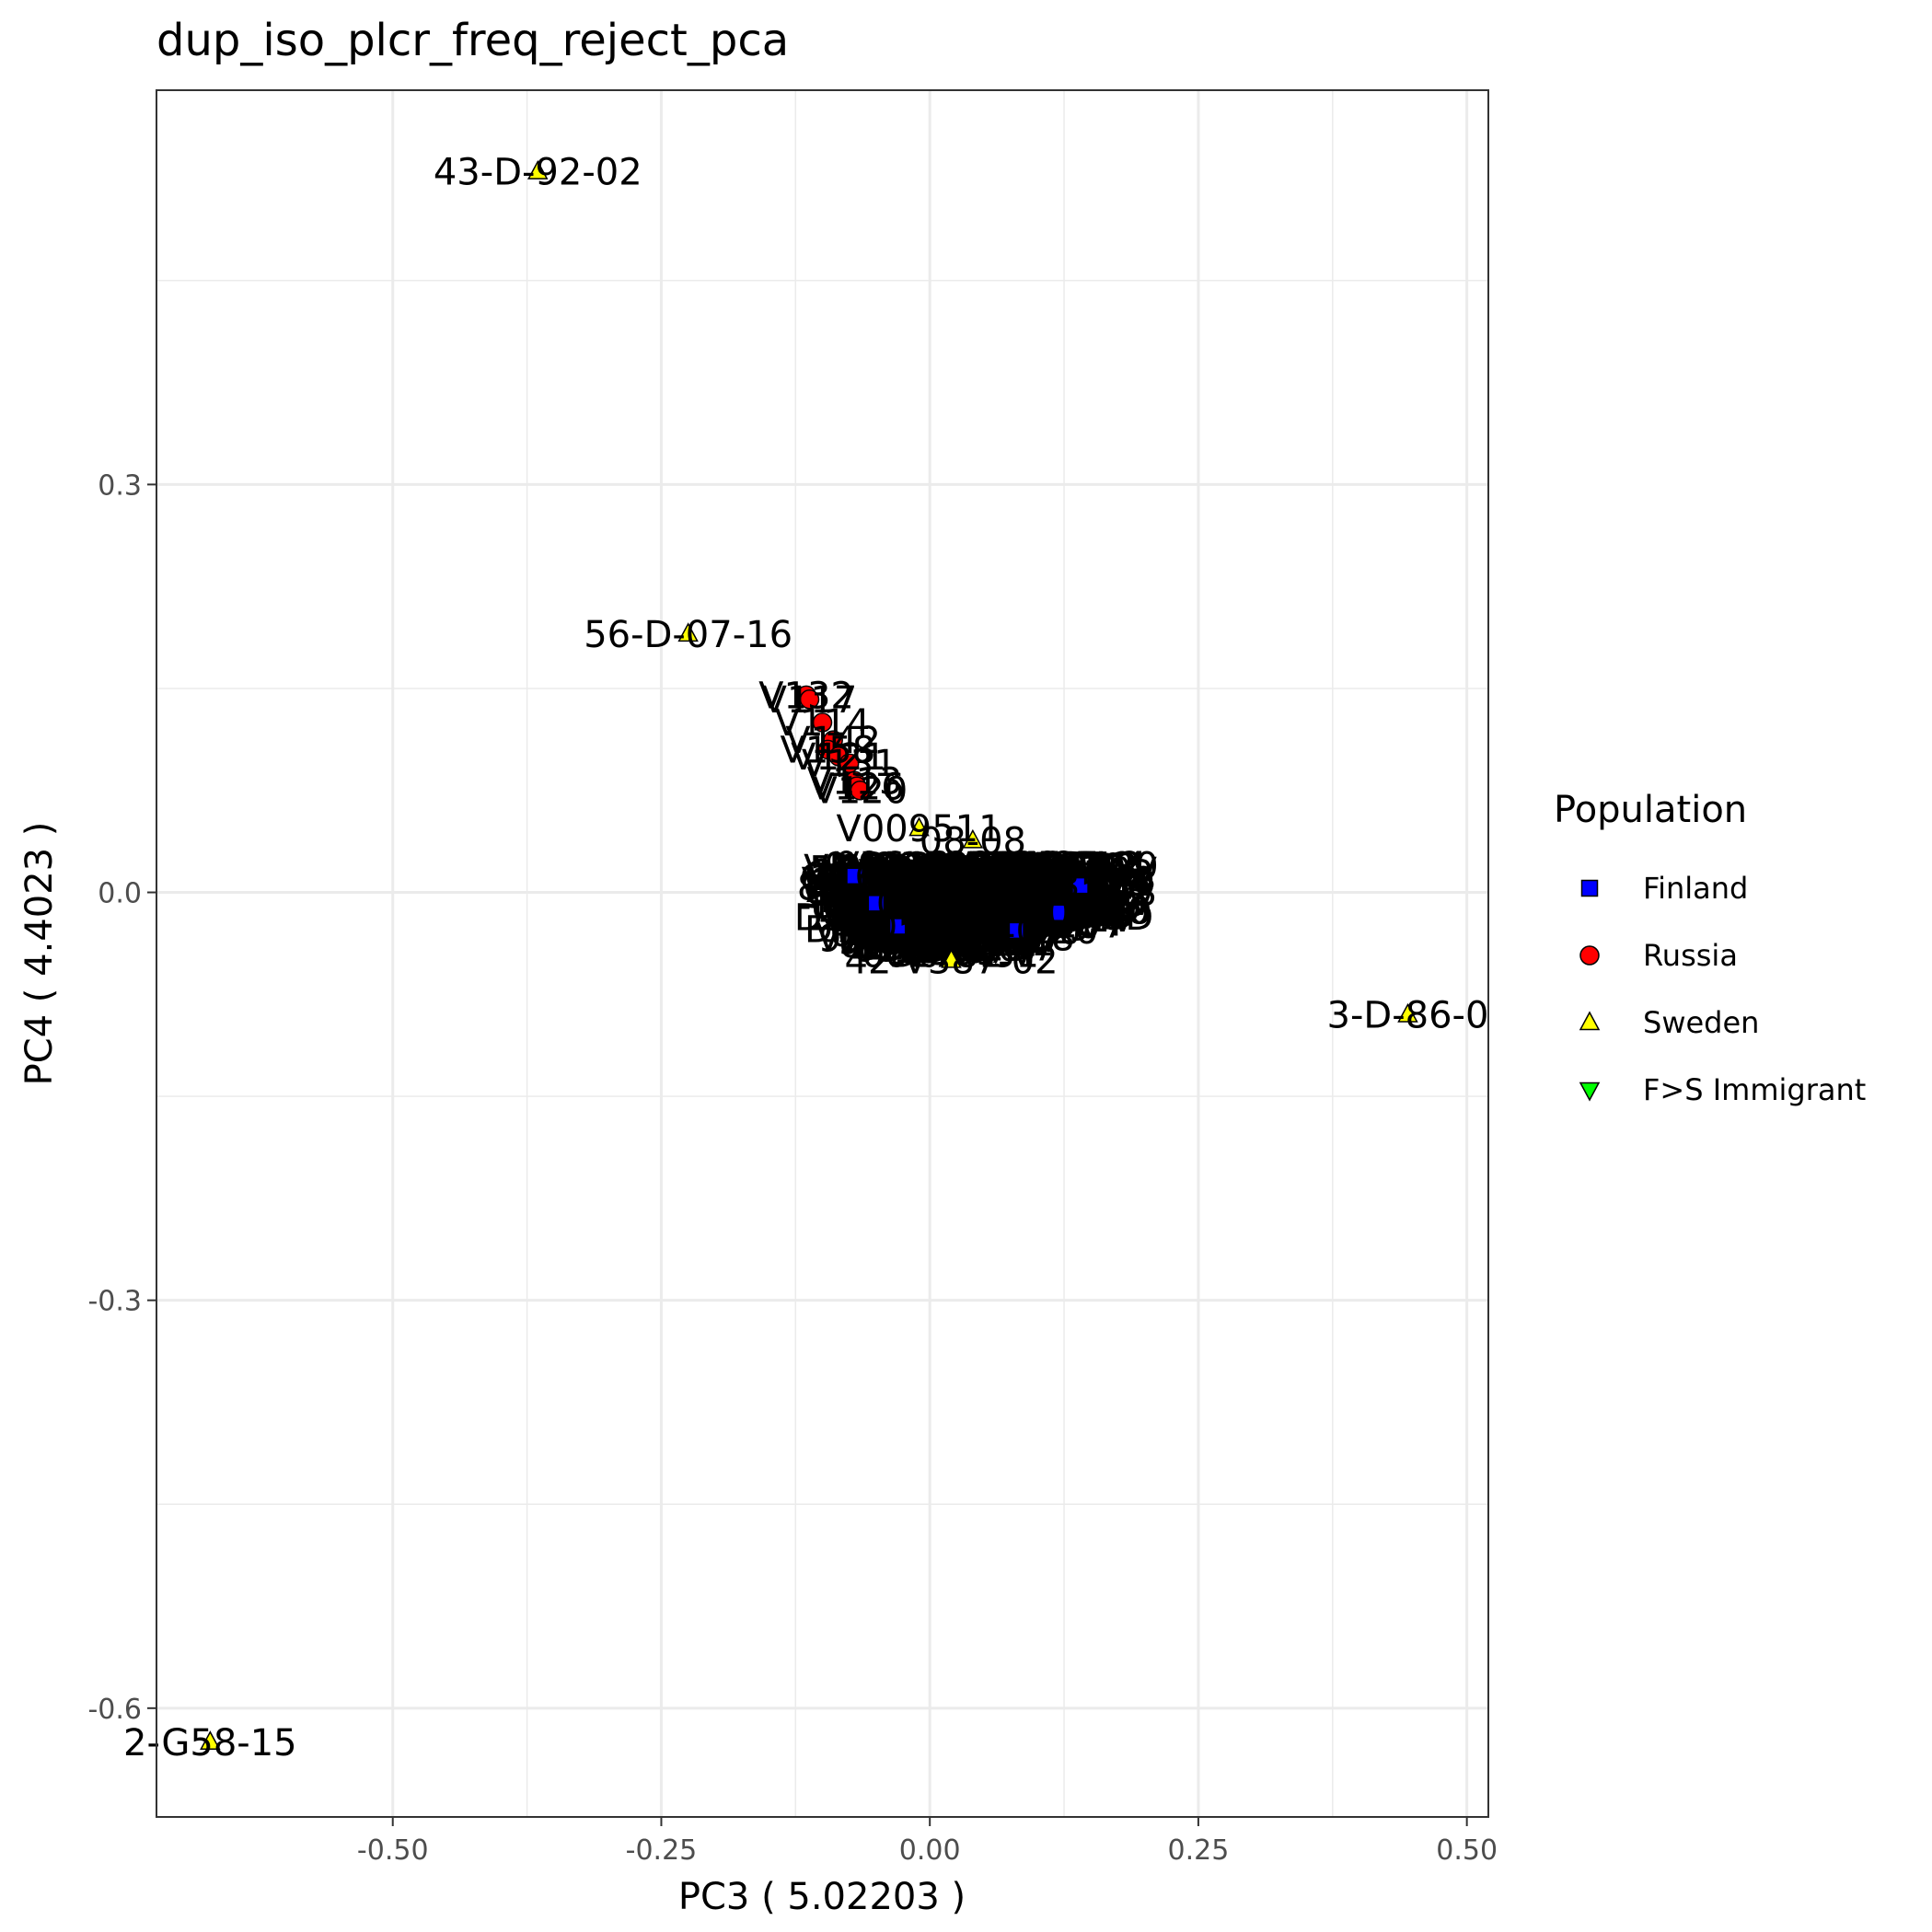 This screenshot has height=1932, width=1932. I want to click on point-label: V158, so click(828, 750).